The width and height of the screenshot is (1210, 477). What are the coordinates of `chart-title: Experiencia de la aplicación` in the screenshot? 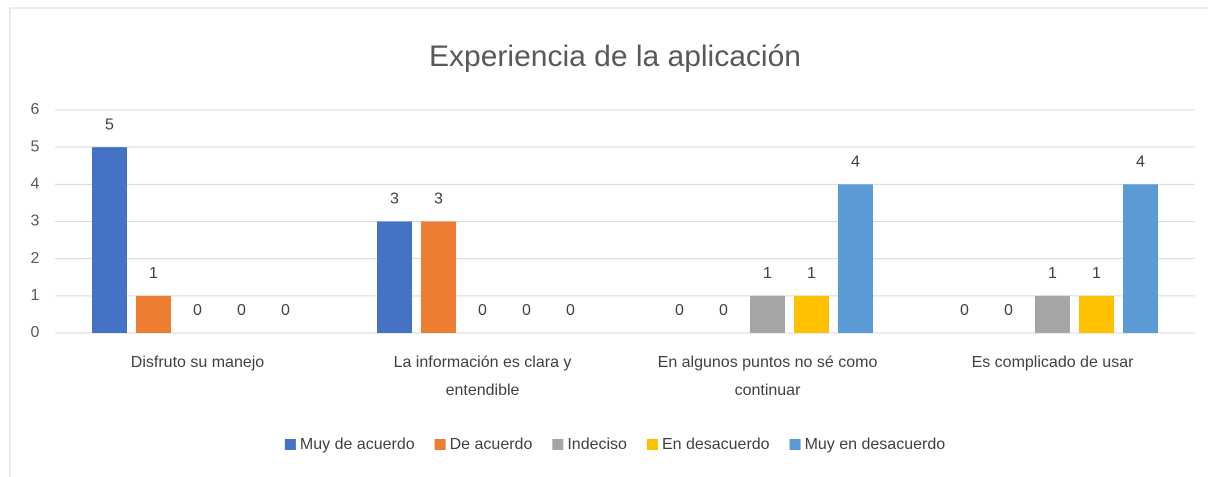 It's located at (615, 56).